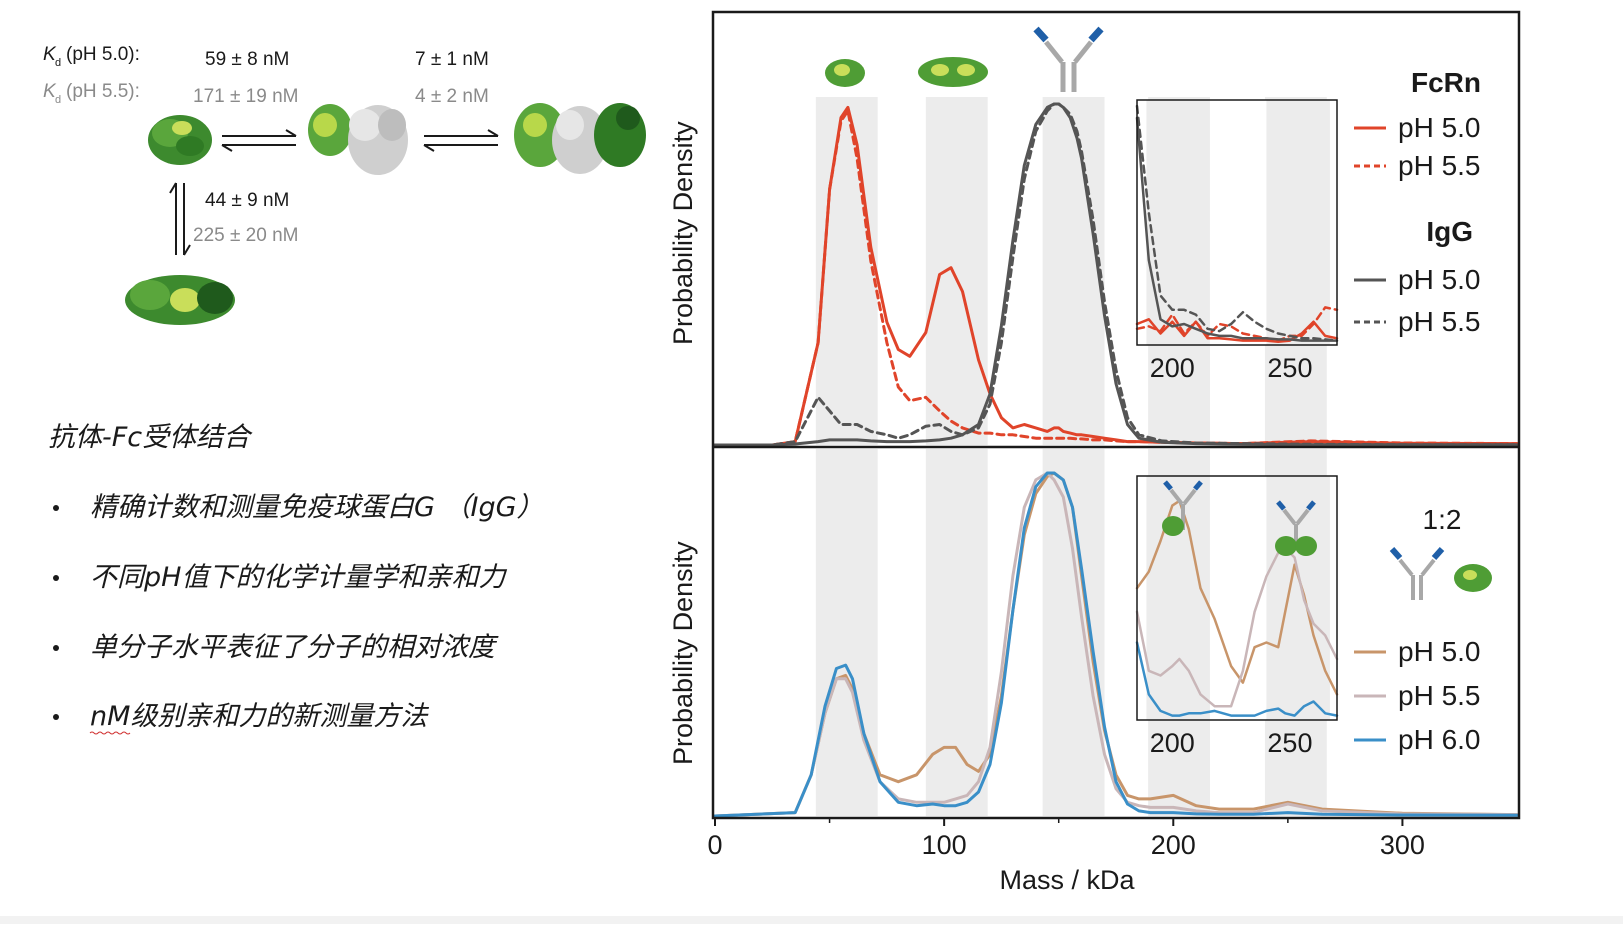 The image size is (1623, 929). I want to click on bottom-strip, so click(811, 920).